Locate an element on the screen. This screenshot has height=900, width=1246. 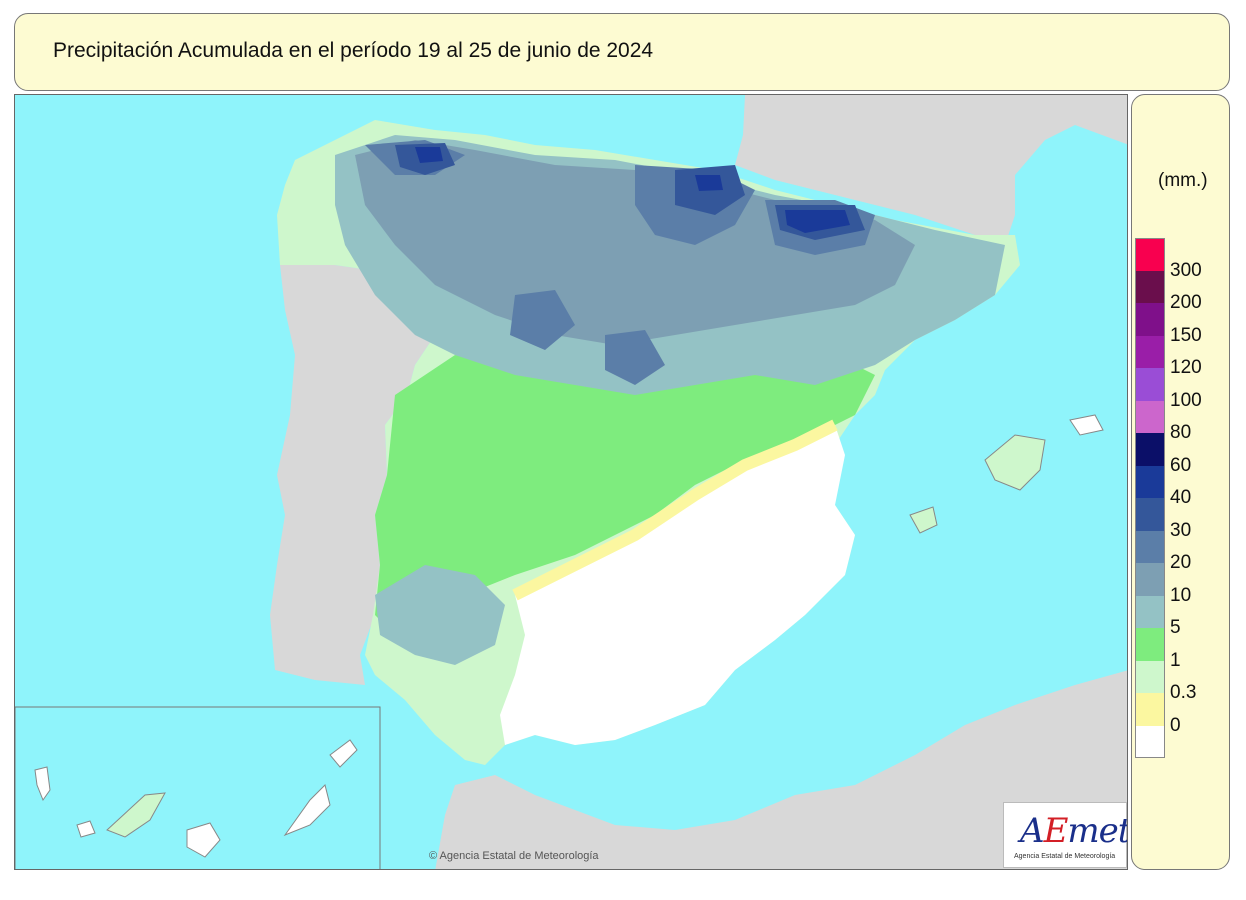
logo-subtitle: Agencia Estatal de Meteorología is located at coordinates (1065, 856).